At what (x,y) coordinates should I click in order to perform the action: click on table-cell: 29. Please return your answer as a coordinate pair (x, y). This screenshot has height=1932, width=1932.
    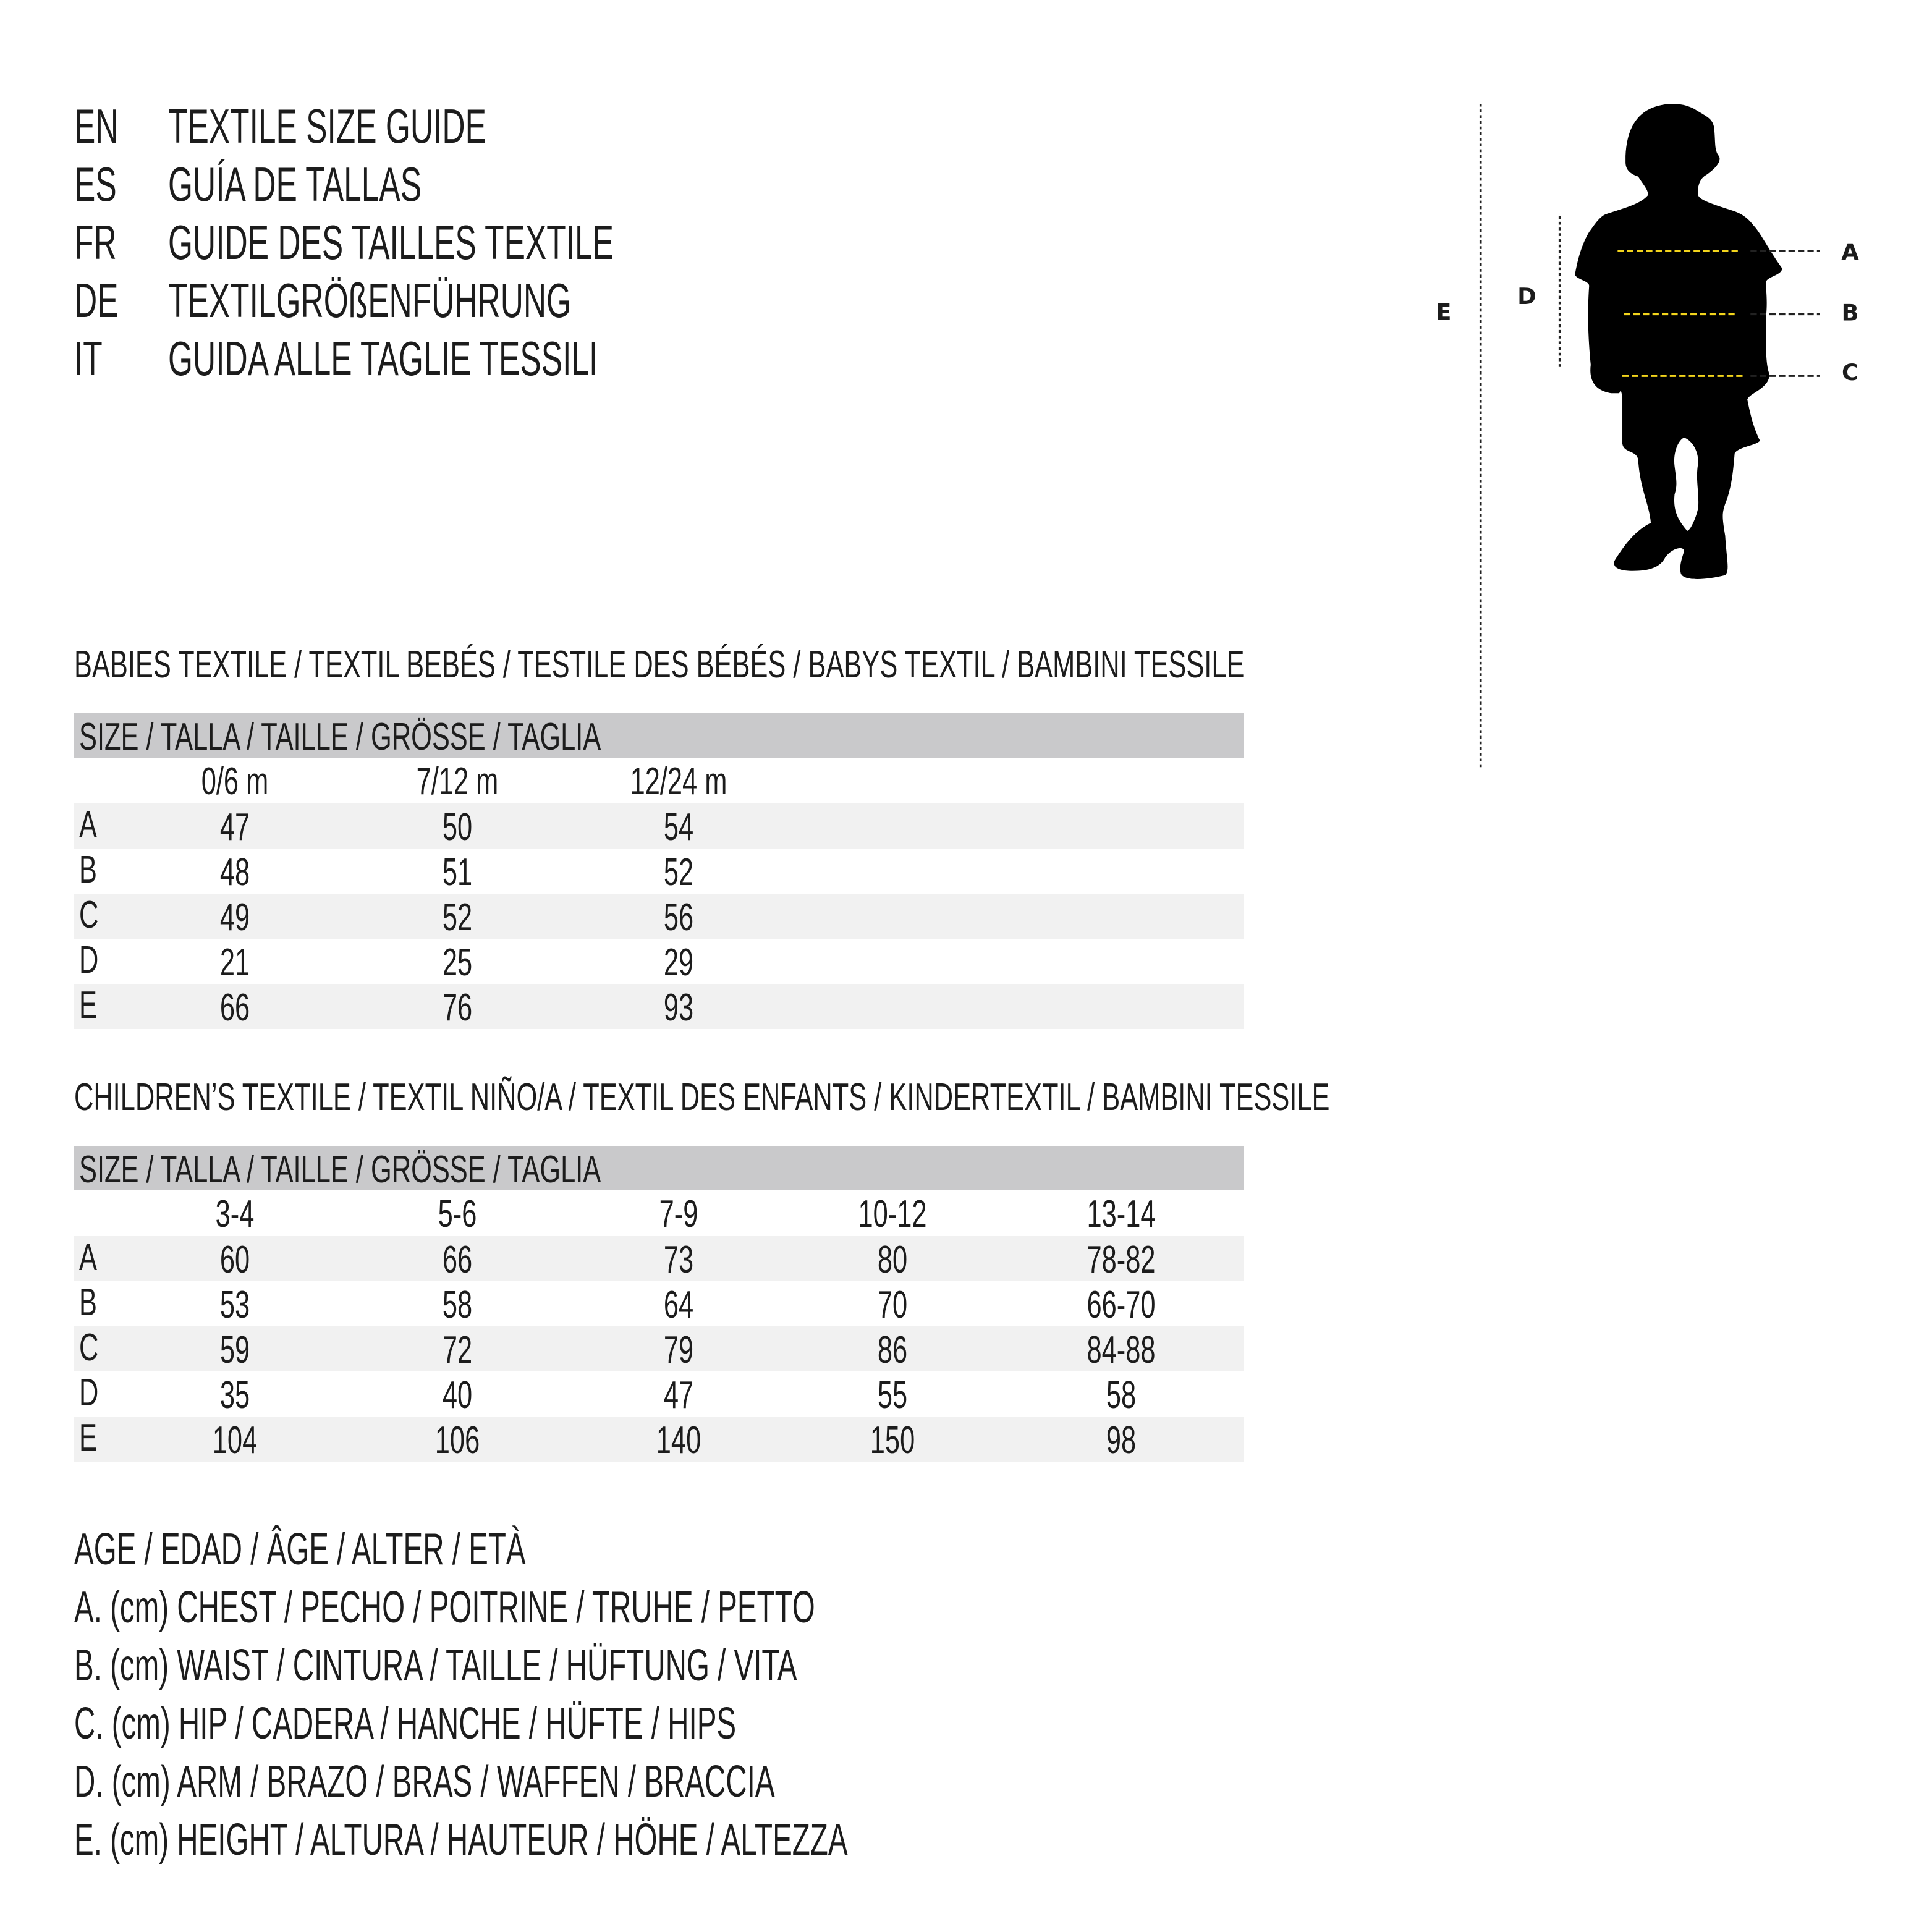
    Looking at the image, I should click on (678, 962).